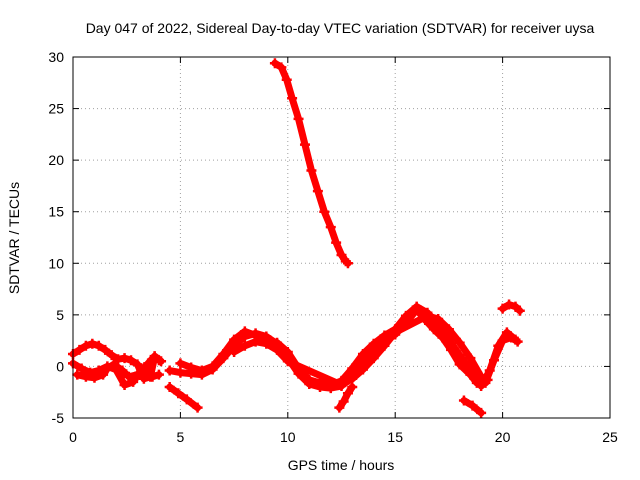  I want to click on series-arc-dip-b, so click(346, 397).